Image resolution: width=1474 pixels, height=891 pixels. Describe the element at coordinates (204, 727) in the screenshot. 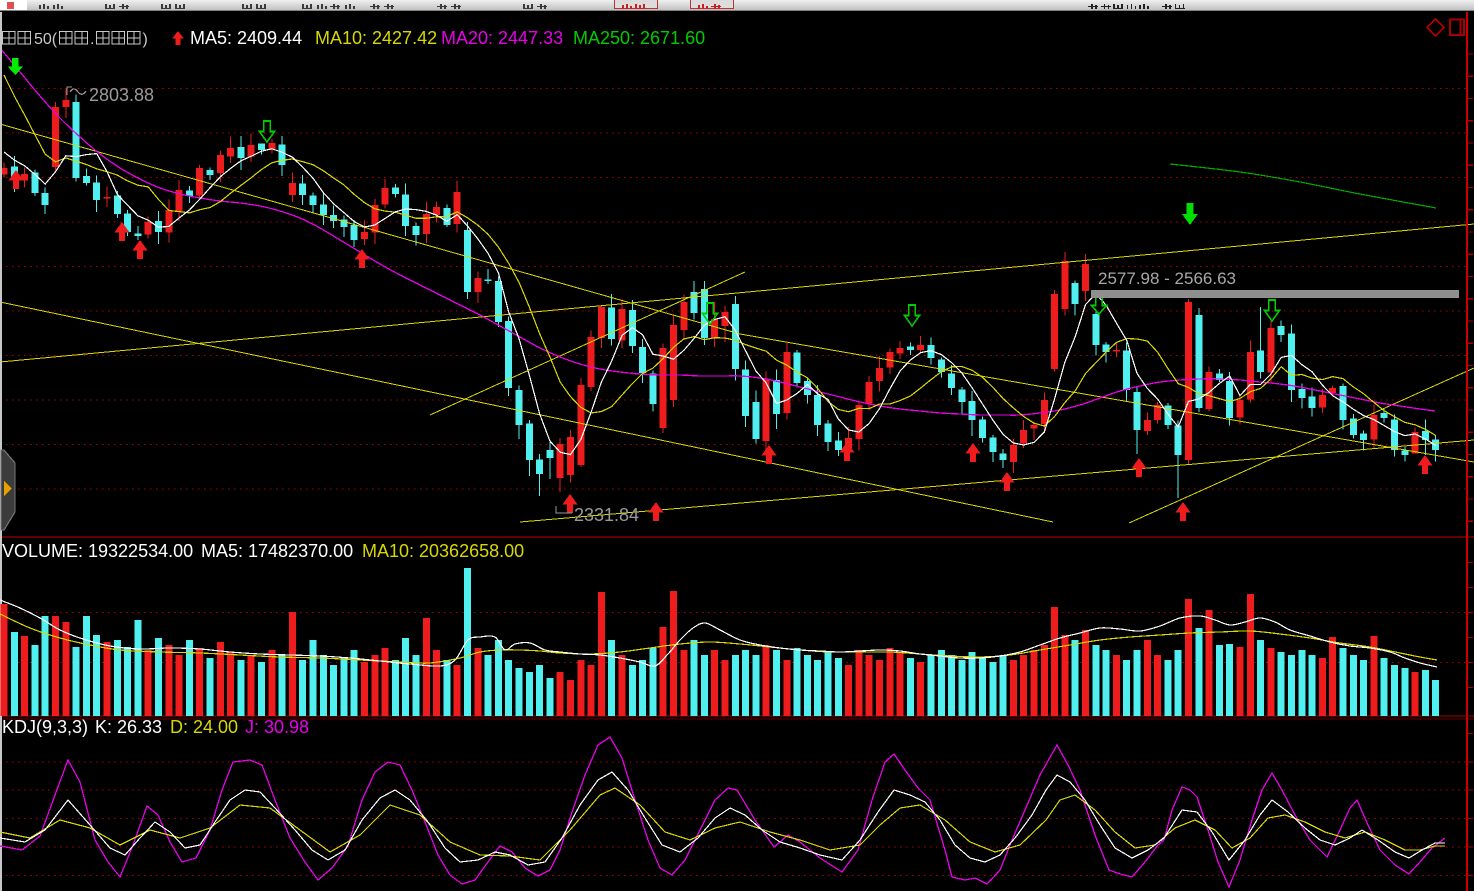

I see `svg-text: D: 24.00` at that location.